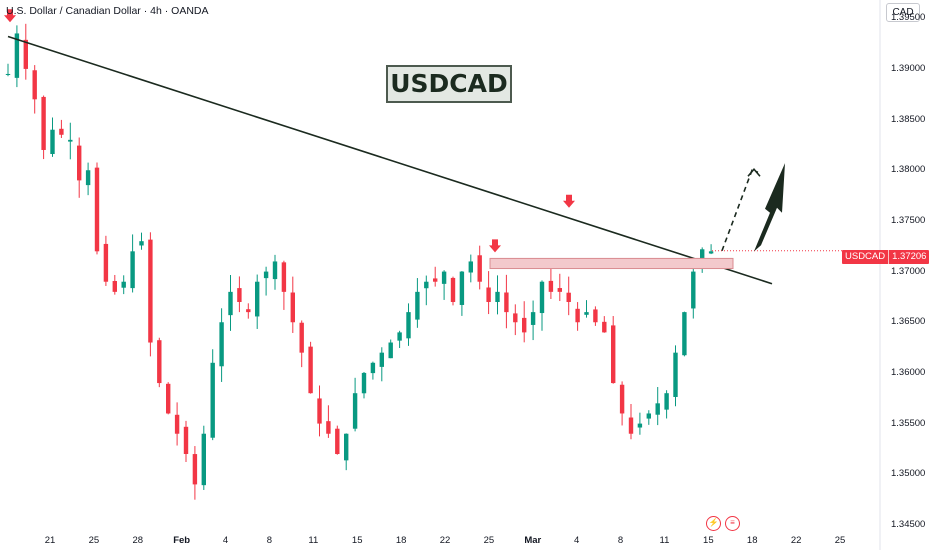 The width and height of the screenshot is (932, 550). I want to click on x-tick-label: 28, so click(138, 540).